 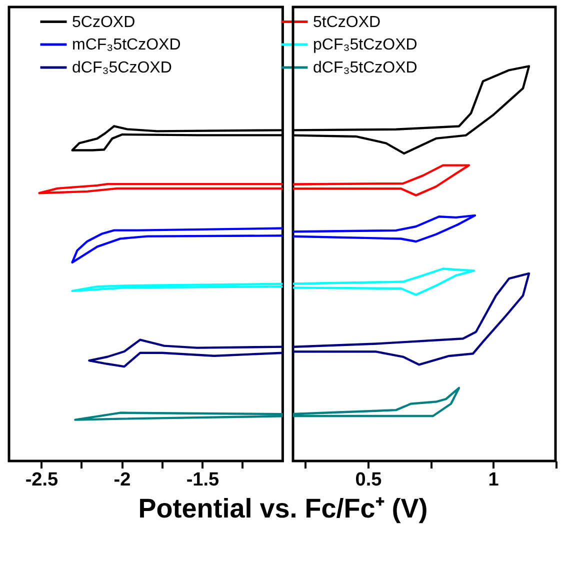 What do you see at coordinates (126, 45) in the screenshot?
I see `legend-label: mCF₃5tCzOXD` at bounding box center [126, 45].